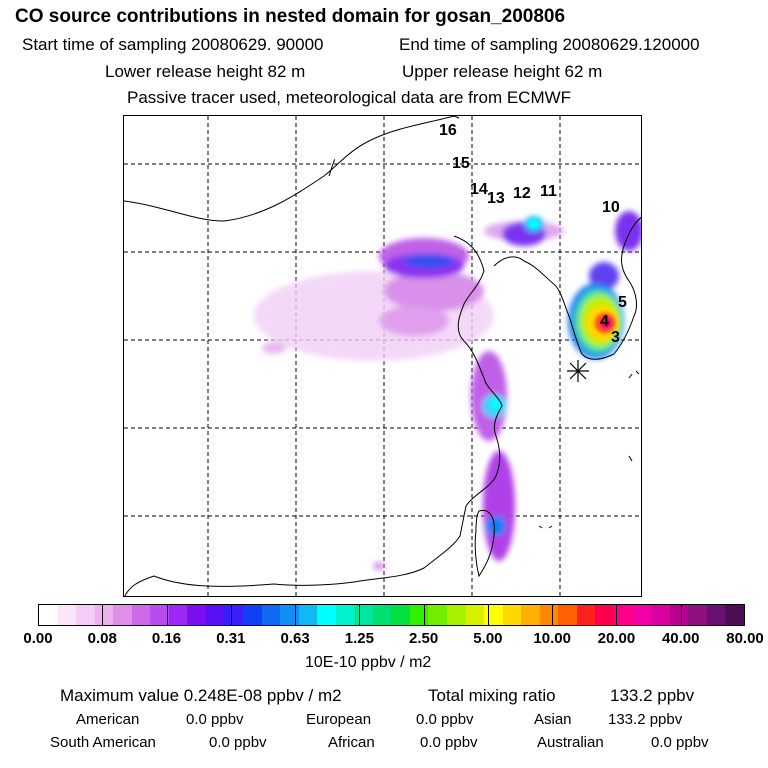 The image size is (768, 768). Describe the element at coordinates (238, 742) in the screenshot. I see `south-american-value: 0.0 ppbv` at that location.